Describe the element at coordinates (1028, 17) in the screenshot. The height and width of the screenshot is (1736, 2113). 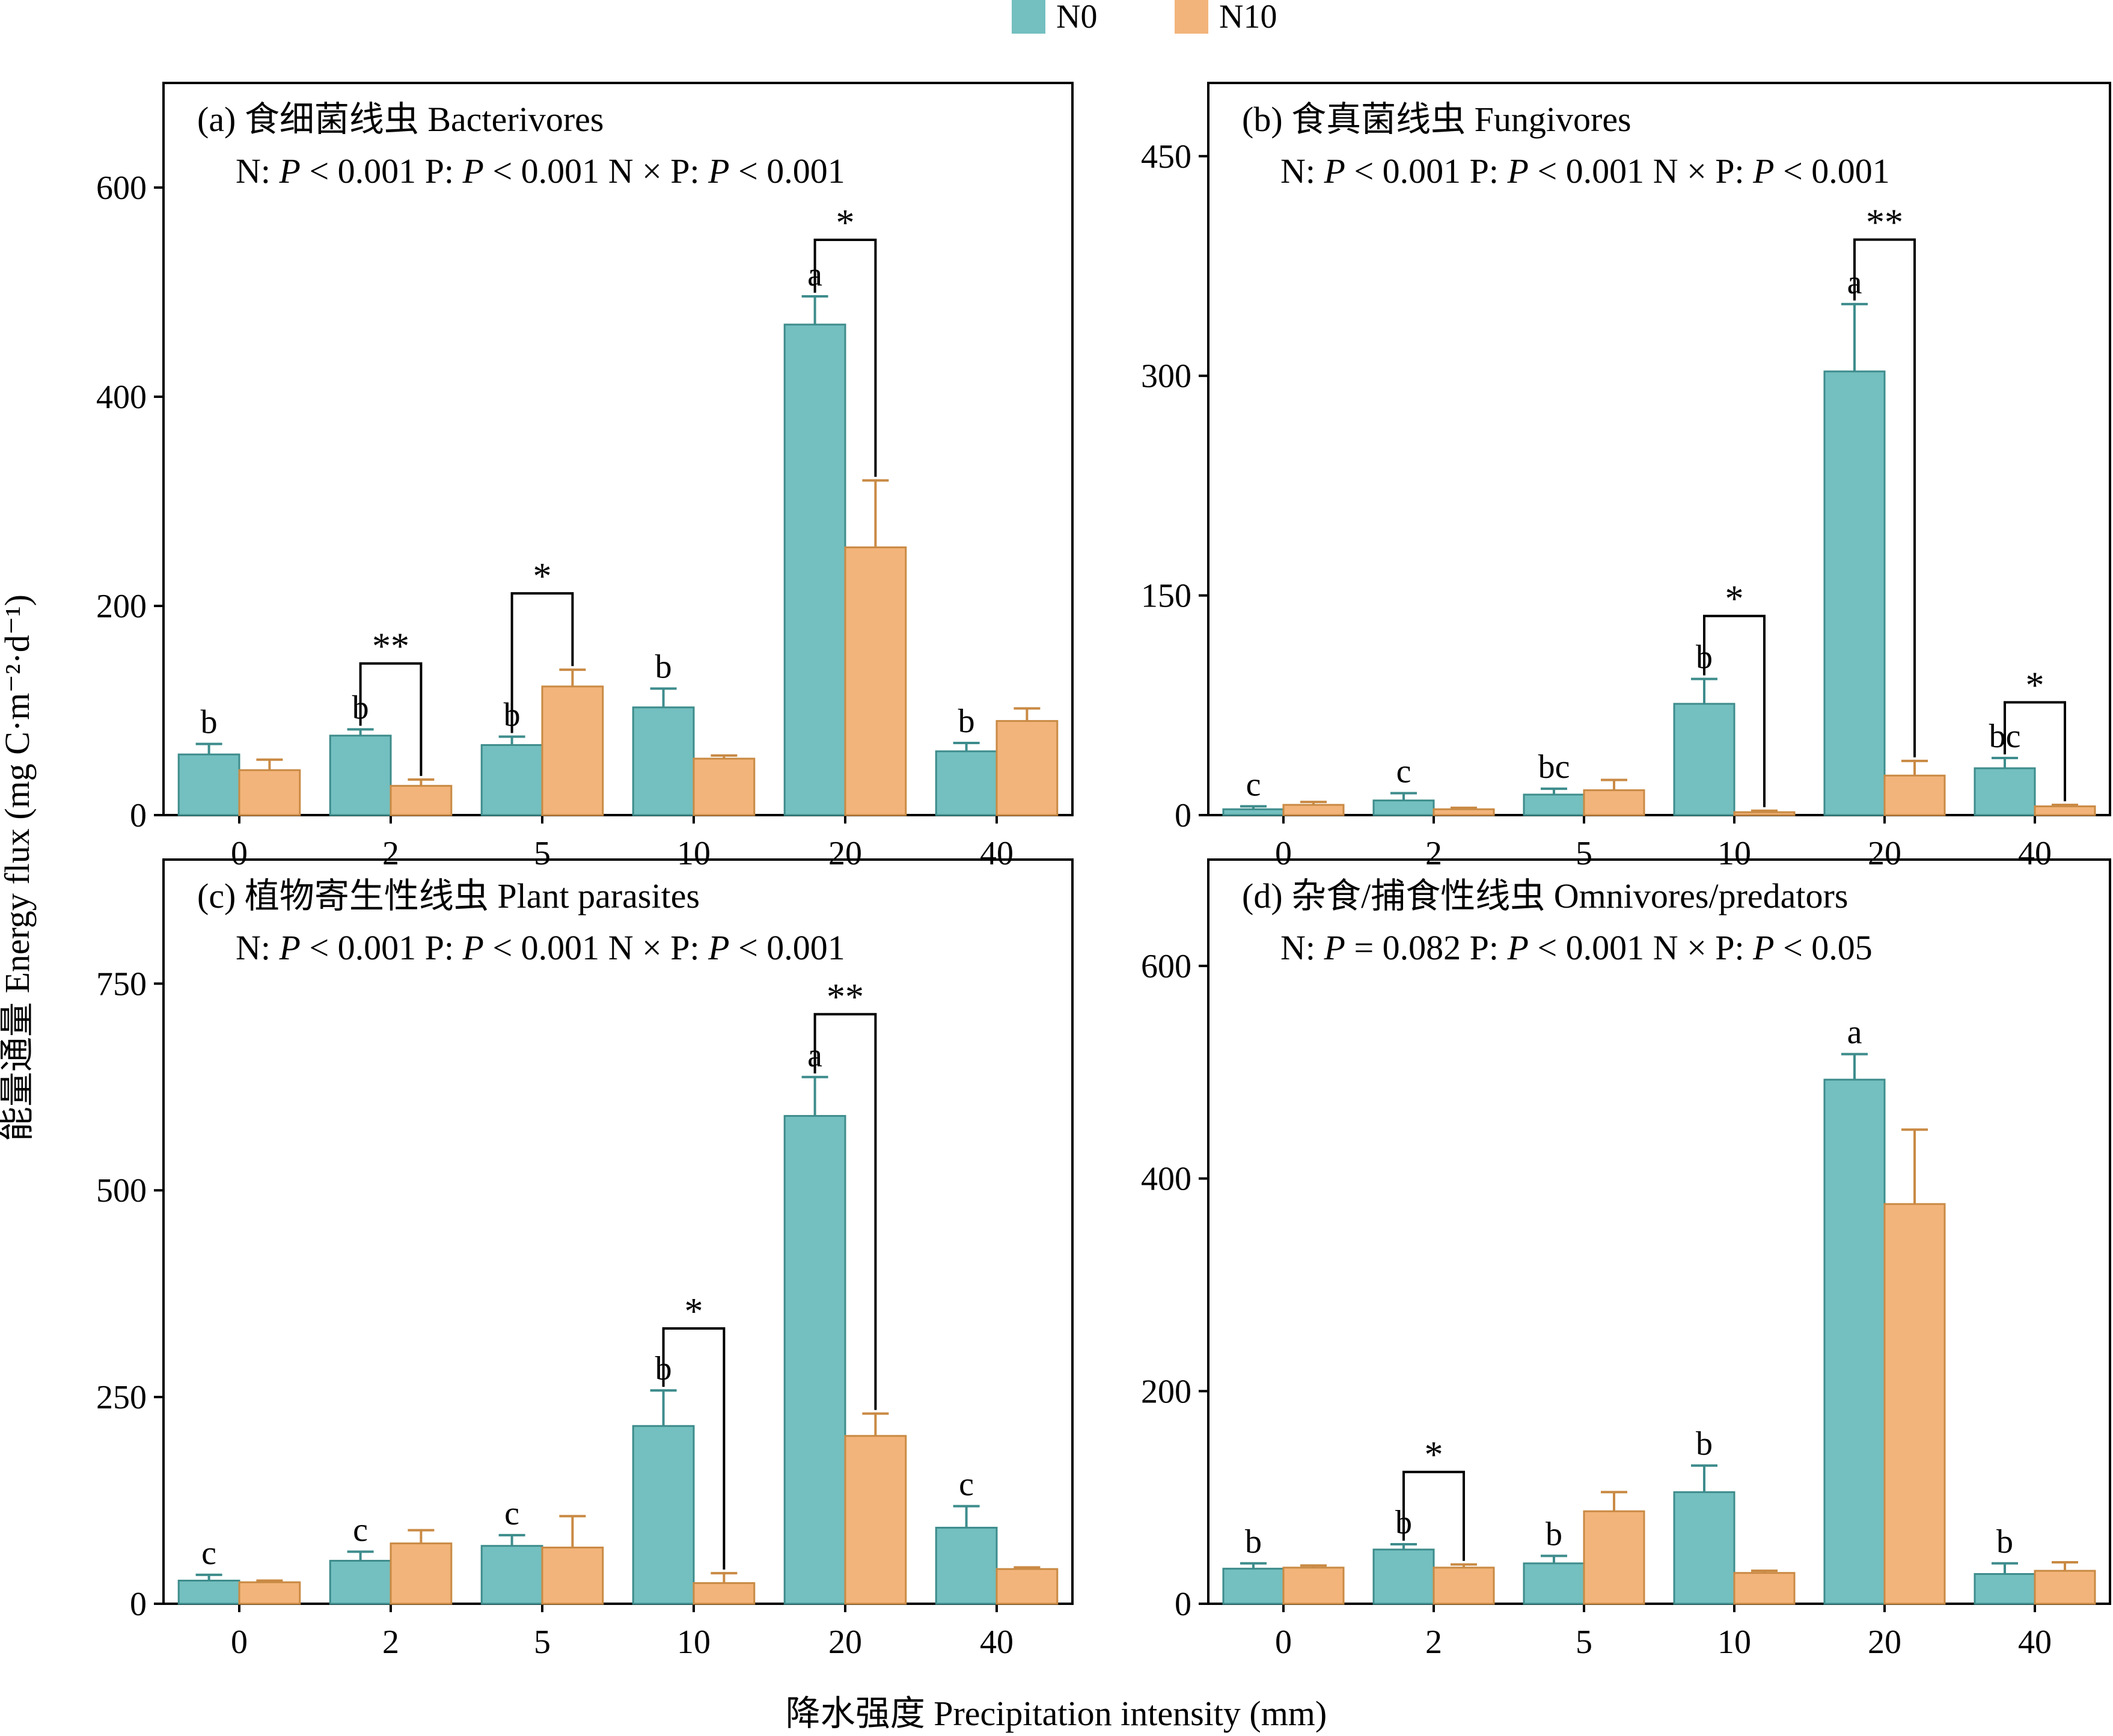
I see `legend-swatch-n0` at that location.